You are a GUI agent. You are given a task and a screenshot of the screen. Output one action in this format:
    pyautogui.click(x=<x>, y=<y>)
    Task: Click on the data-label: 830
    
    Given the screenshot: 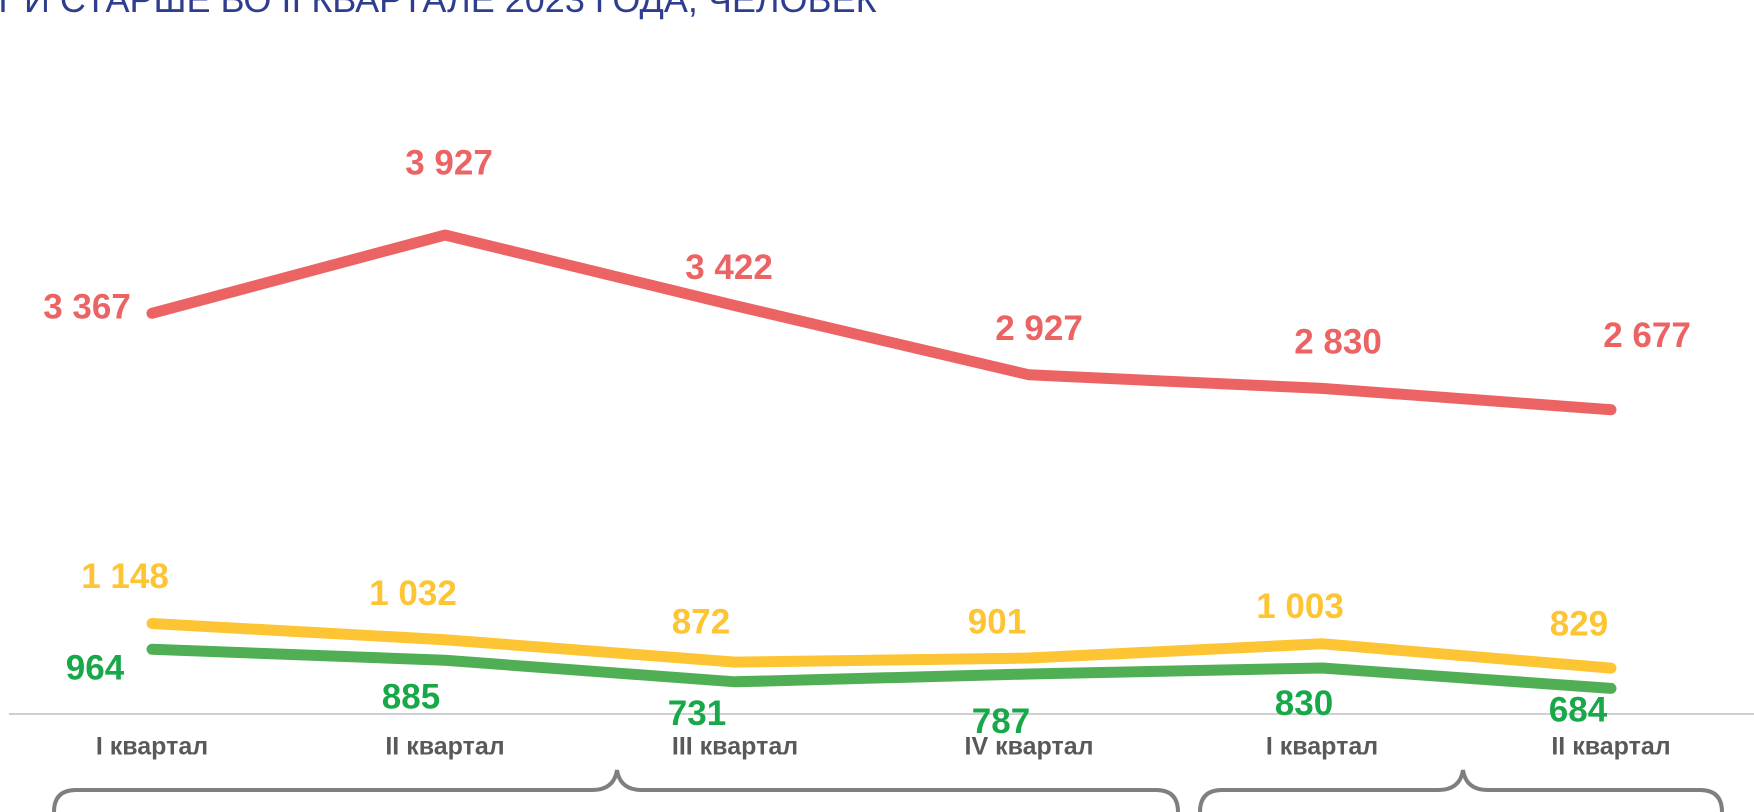 What is the action you would take?
    pyautogui.click(x=1304, y=703)
    